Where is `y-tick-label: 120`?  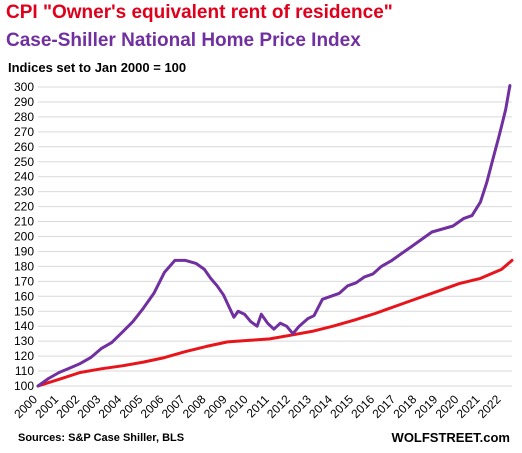 y-tick-label: 120 is located at coordinates (24, 356).